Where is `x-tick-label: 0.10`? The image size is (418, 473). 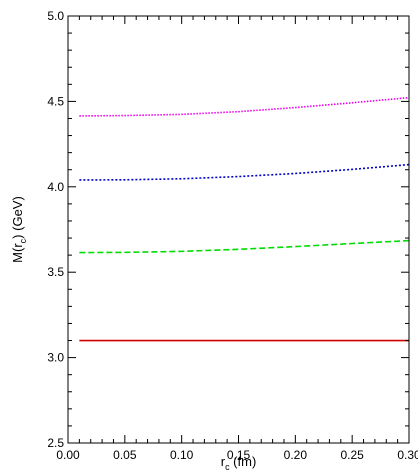 x-tick-label: 0.10 is located at coordinates (182, 455).